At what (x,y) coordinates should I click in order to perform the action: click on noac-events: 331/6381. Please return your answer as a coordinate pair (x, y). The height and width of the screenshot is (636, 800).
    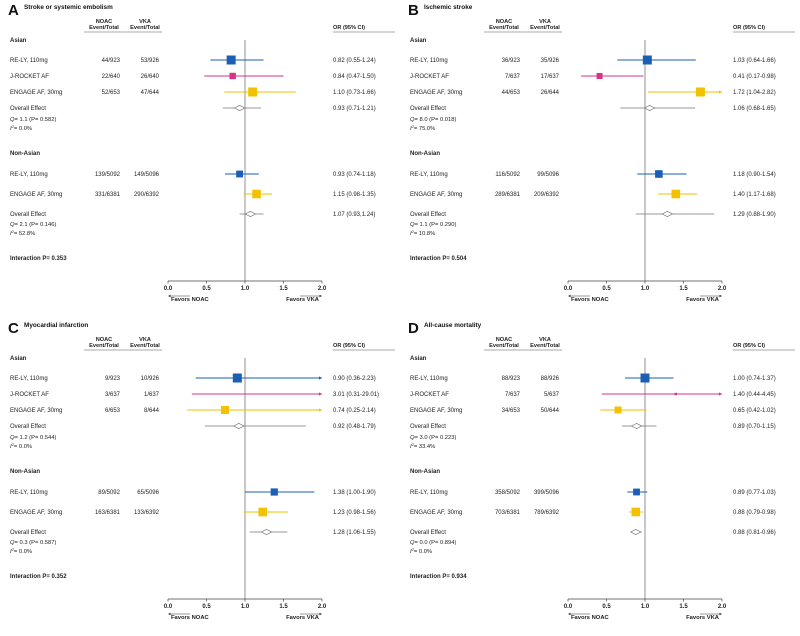
    Looking at the image, I should click on (108, 195).